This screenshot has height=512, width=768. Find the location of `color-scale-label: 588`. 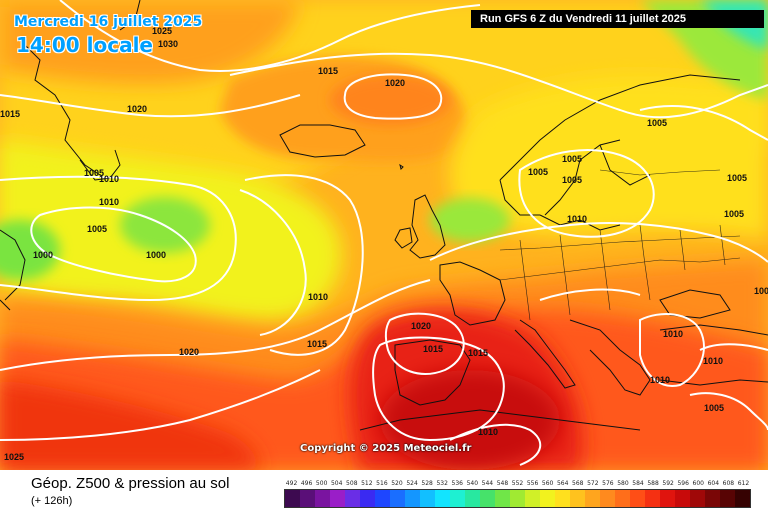

color-scale-label: 588 is located at coordinates (653, 483).